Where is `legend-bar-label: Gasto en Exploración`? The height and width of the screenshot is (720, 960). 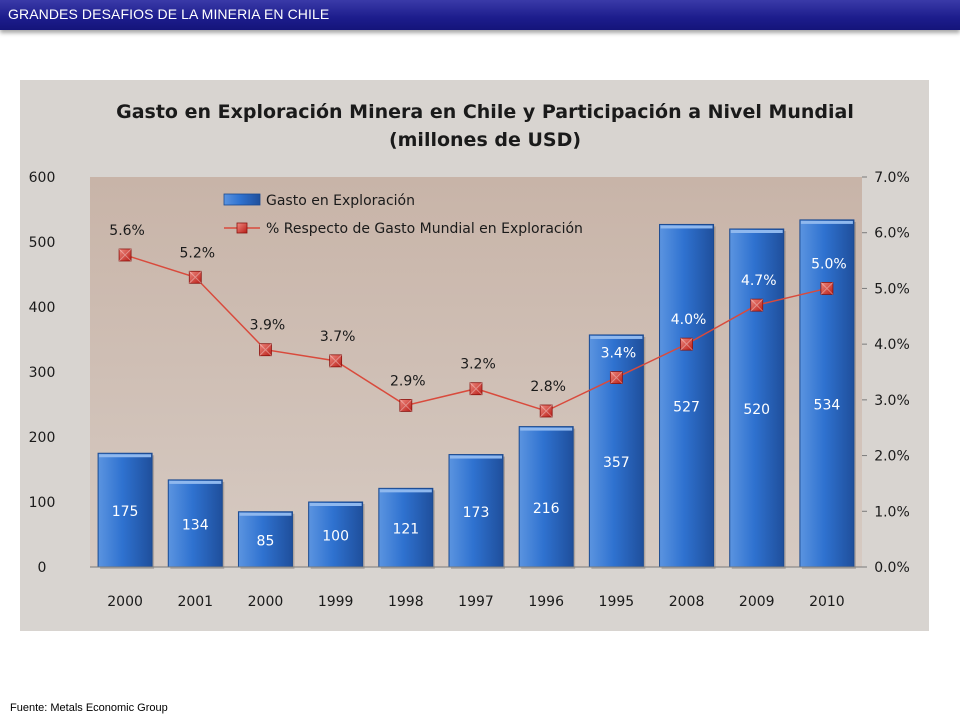
legend-bar-label: Gasto en Exploración is located at coordinates (340, 201).